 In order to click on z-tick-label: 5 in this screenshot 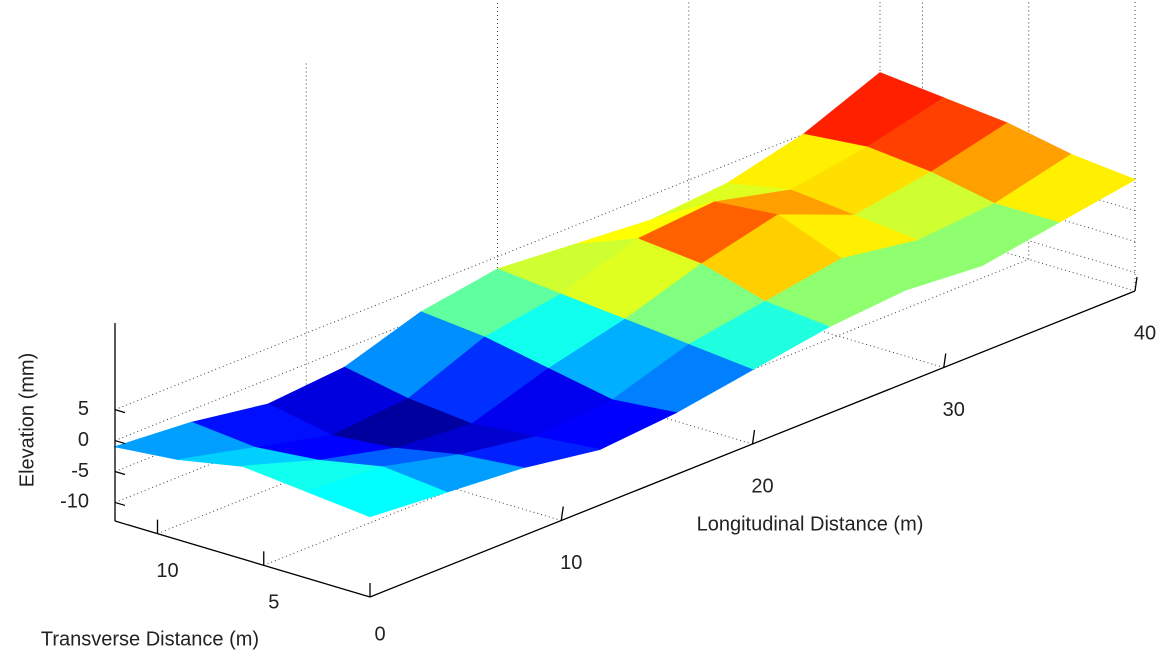, I will do `click(83, 409)`.